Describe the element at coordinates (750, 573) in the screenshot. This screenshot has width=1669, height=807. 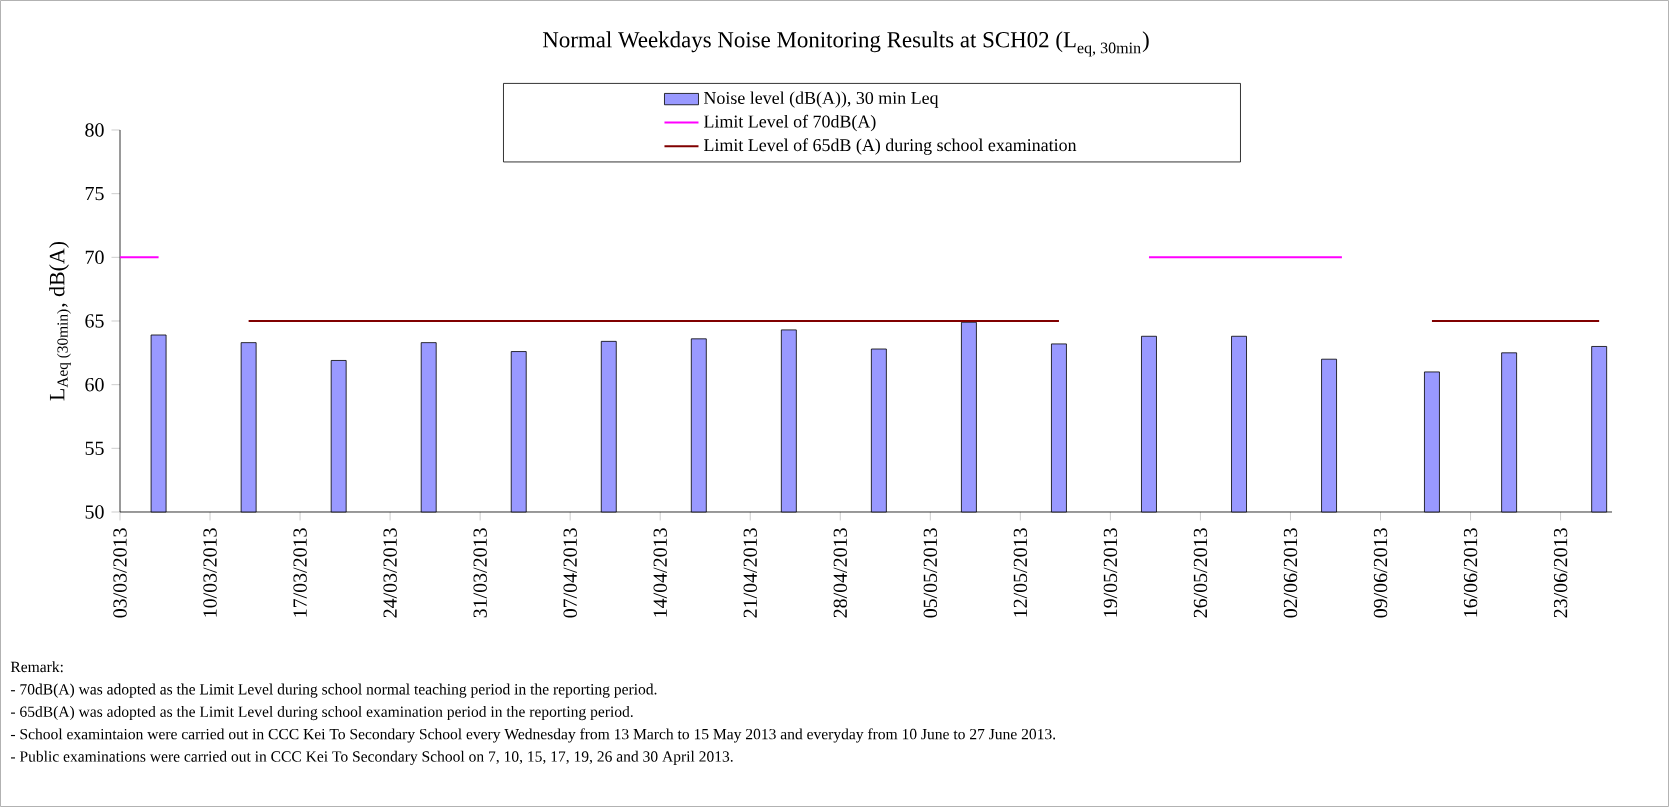
I see `x-tick-label: 21/04/2013` at that location.